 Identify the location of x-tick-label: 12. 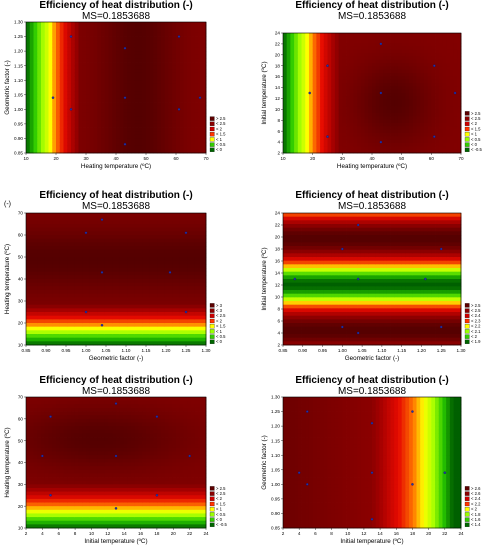
(364, 533).